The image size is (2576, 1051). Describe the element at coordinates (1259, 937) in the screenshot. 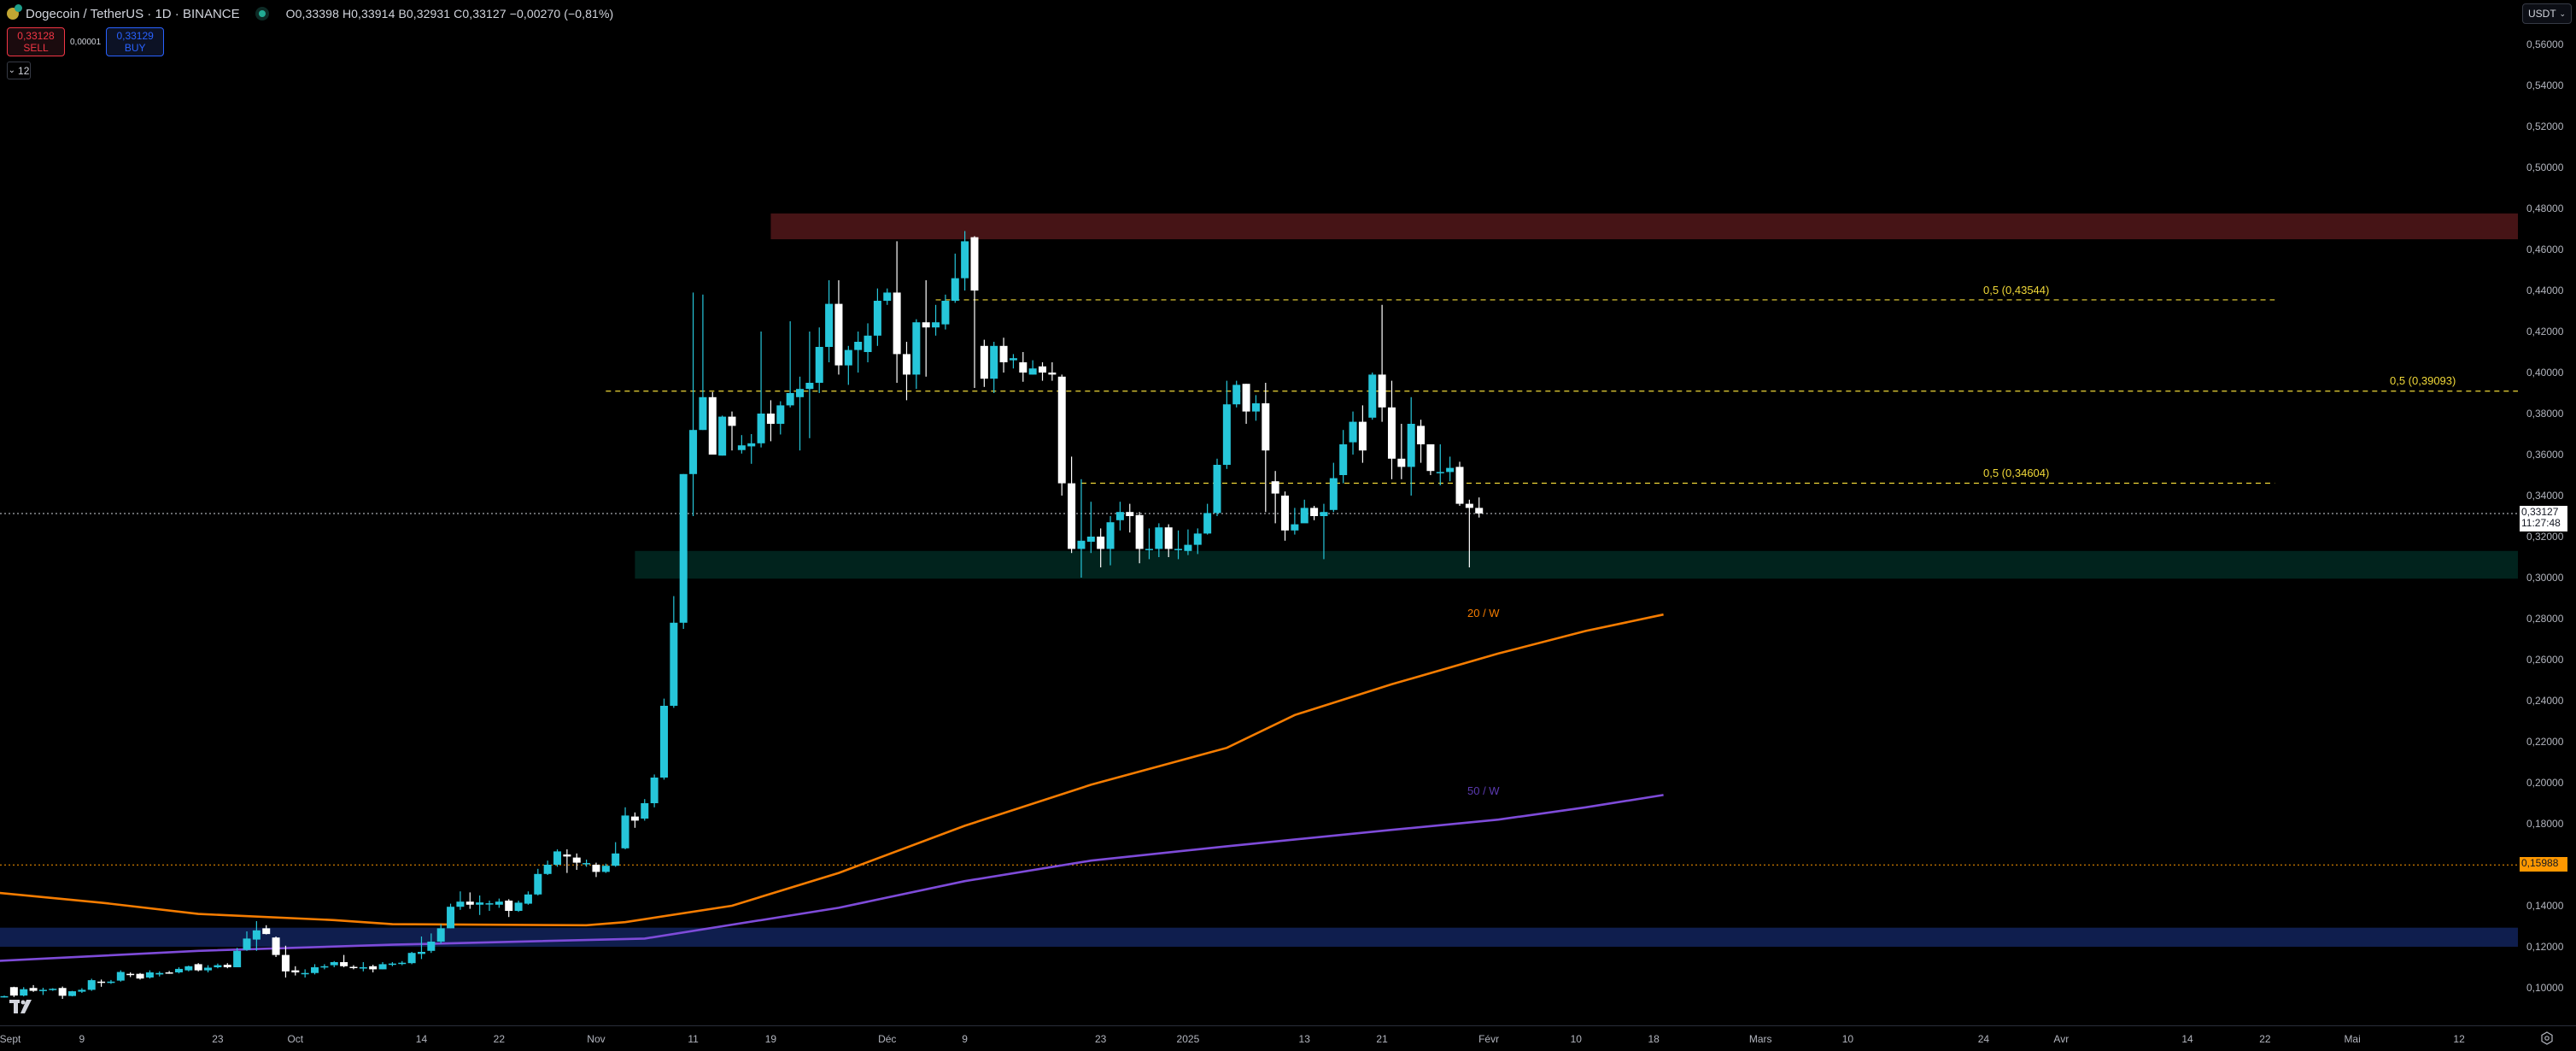

I see `blue-zone-zone` at that location.